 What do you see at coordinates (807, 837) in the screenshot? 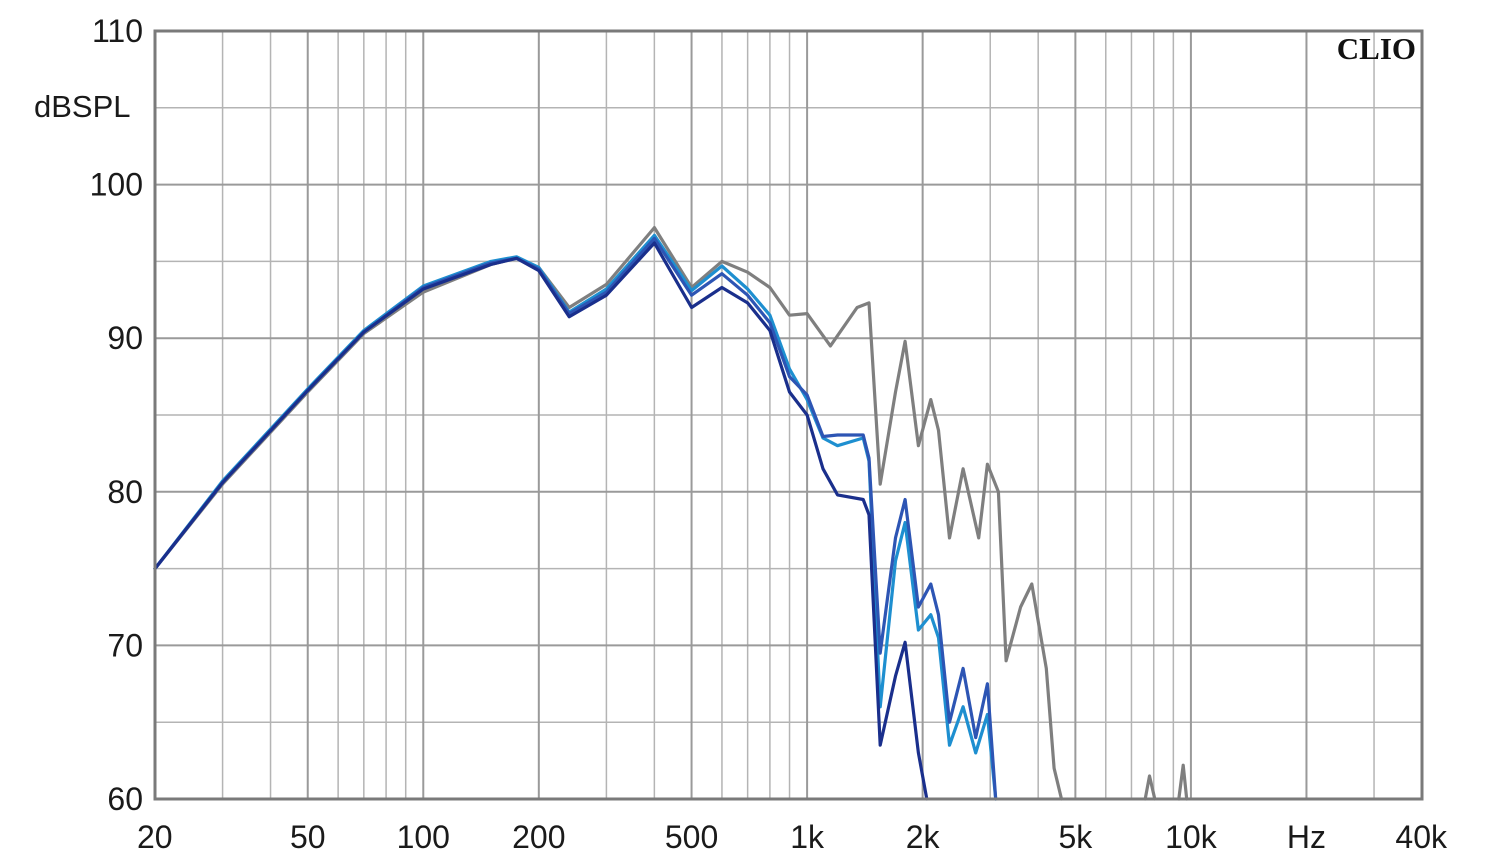
I see `x-tick-label: 1k` at bounding box center [807, 837].